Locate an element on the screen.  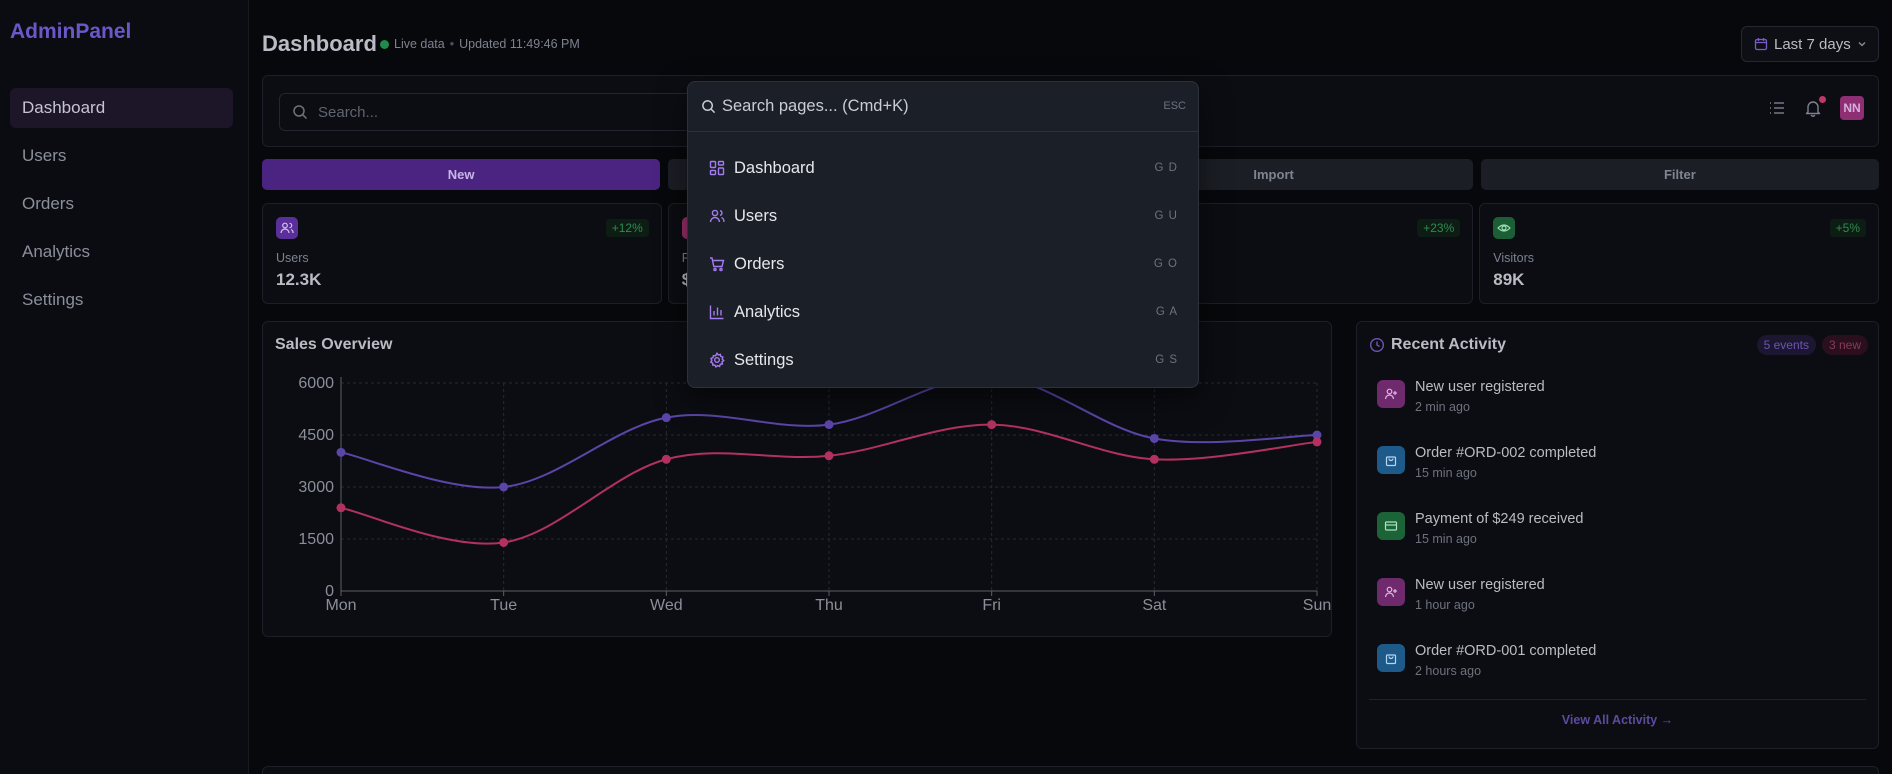
stat-card-users: +12% Users 12.3K is located at coordinates (462, 253).